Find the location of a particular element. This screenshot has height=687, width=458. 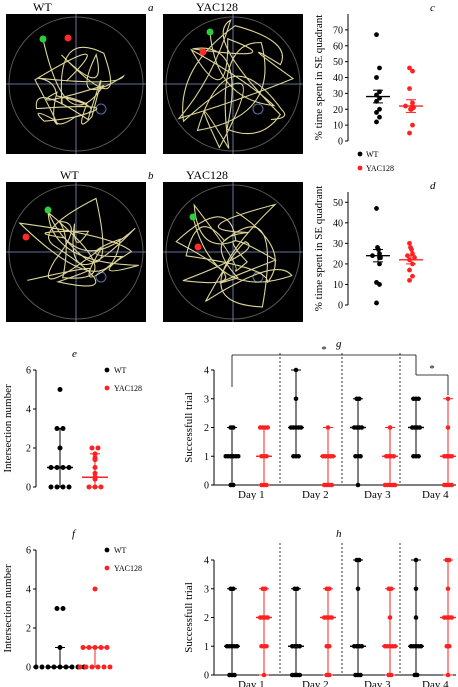

y-tick-label: 60 is located at coordinates (338, 46).